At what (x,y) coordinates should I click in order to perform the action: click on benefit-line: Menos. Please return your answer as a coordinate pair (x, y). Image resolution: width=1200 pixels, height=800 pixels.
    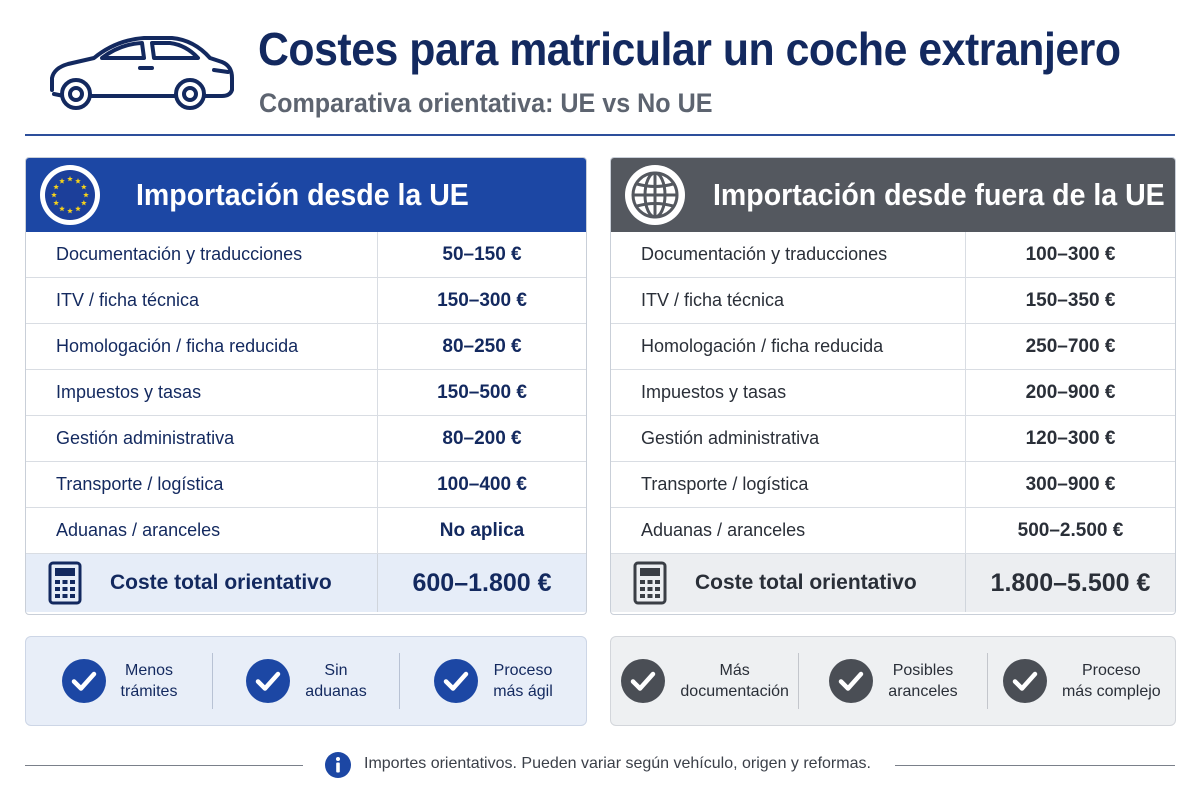
    Looking at the image, I should click on (149, 670).